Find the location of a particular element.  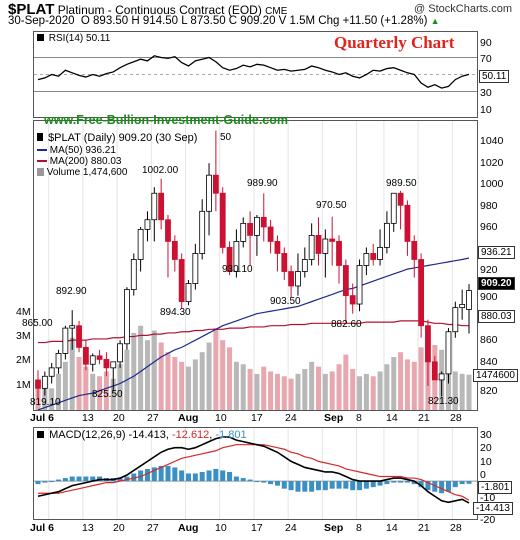

rsi-tick-90: 90 is located at coordinates (486, 43).